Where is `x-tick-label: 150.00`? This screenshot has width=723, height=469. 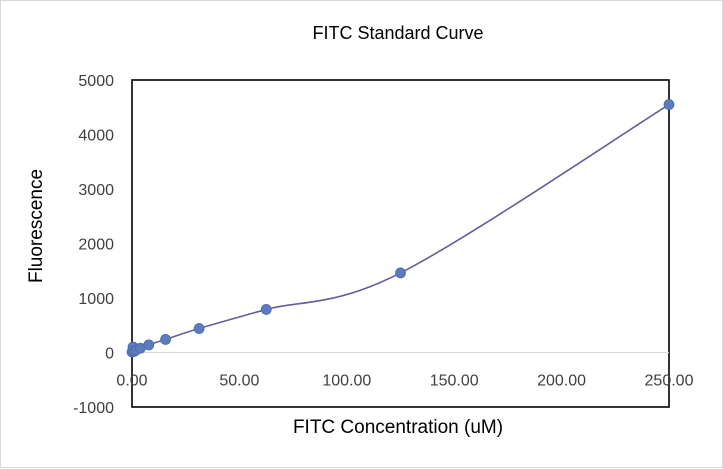
x-tick-label: 150.00 is located at coordinates (454, 381).